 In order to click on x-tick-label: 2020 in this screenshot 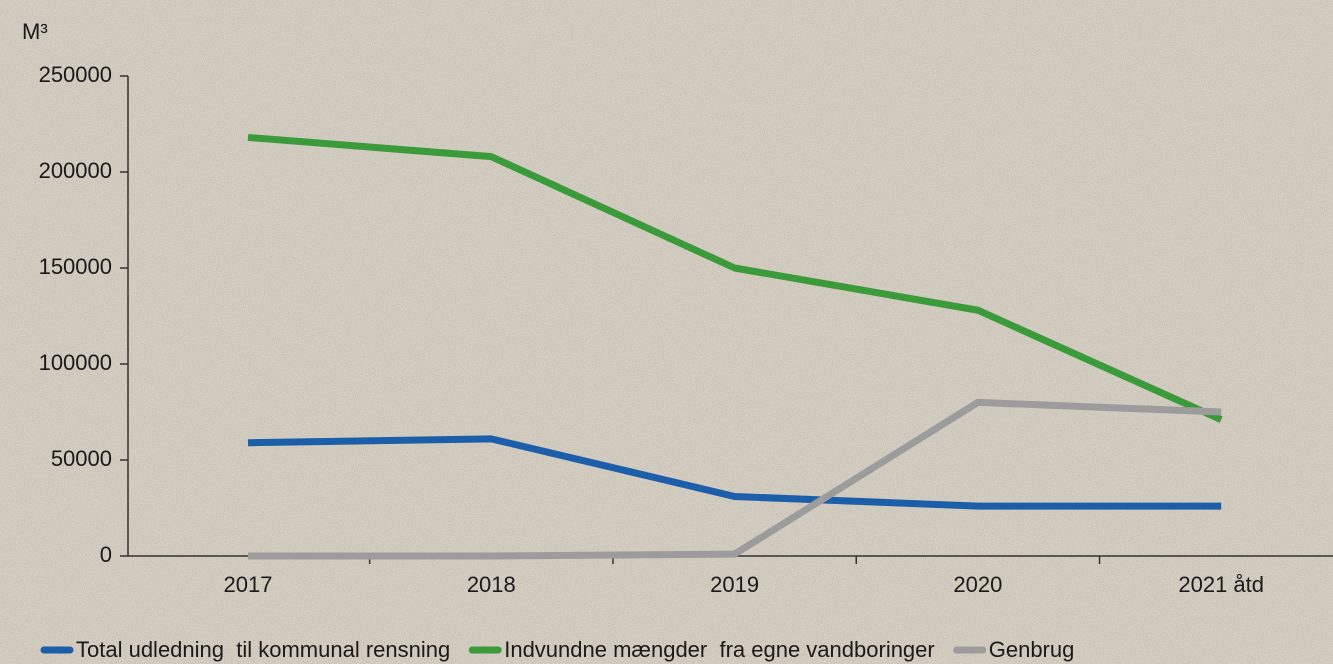, I will do `click(977, 584)`.